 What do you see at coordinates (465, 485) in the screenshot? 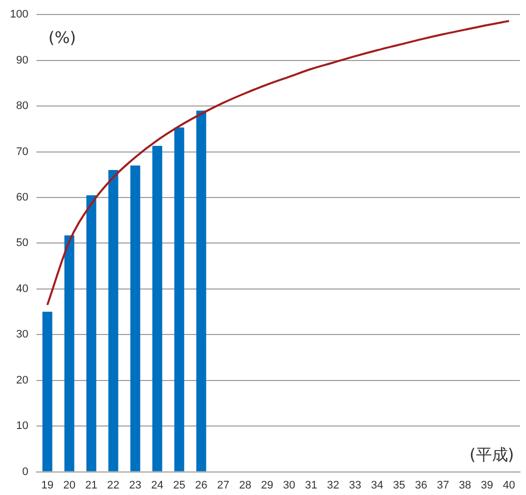
I see `x-tick-label: 38` at bounding box center [465, 485].